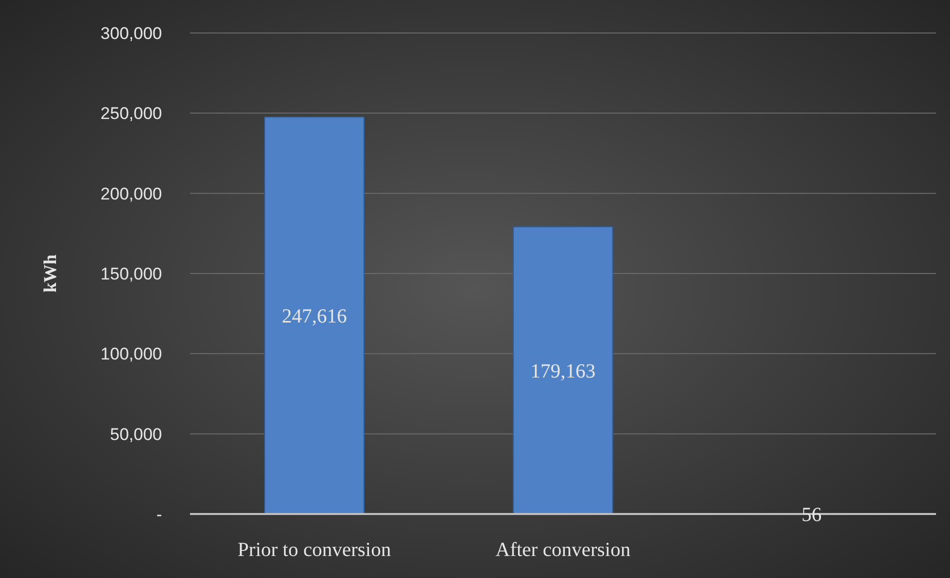 This screenshot has width=950, height=578. Describe the element at coordinates (131, 33) in the screenshot. I see `y-tick-label: 300,000` at that location.